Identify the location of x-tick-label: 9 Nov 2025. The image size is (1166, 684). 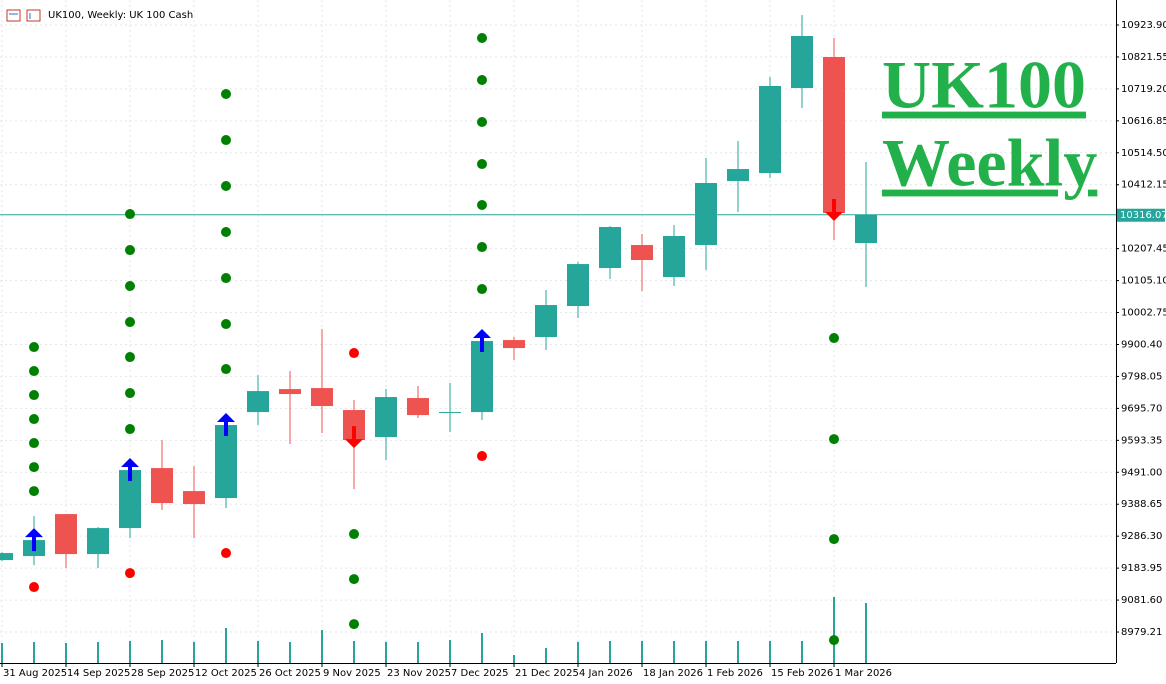
(352, 673).